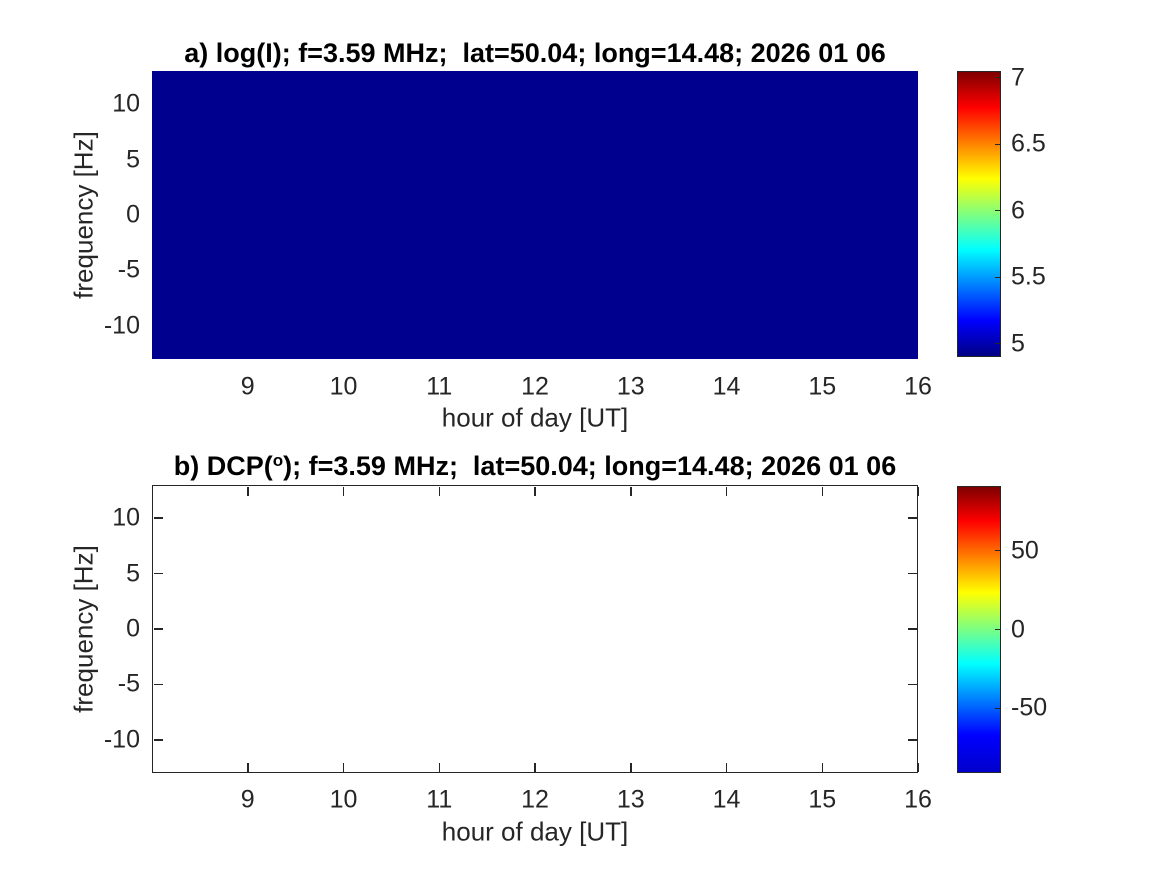 The image size is (1167, 875). What do you see at coordinates (1018, 77) in the screenshot?
I see `colorbar-tick-label: 7` at bounding box center [1018, 77].